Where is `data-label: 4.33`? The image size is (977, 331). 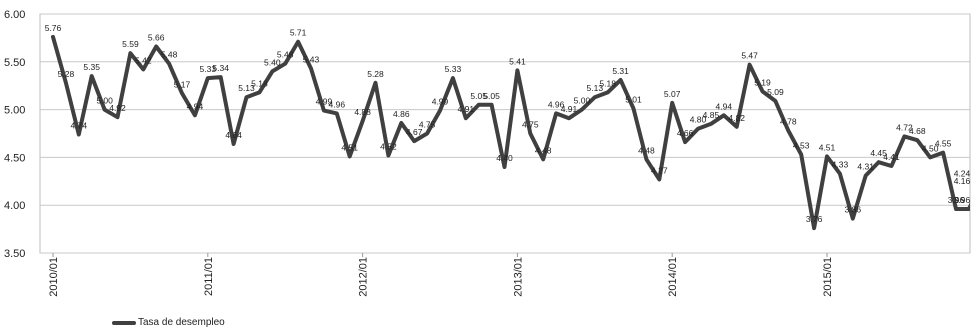
data-label: 4.33 is located at coordinates (840, 165).